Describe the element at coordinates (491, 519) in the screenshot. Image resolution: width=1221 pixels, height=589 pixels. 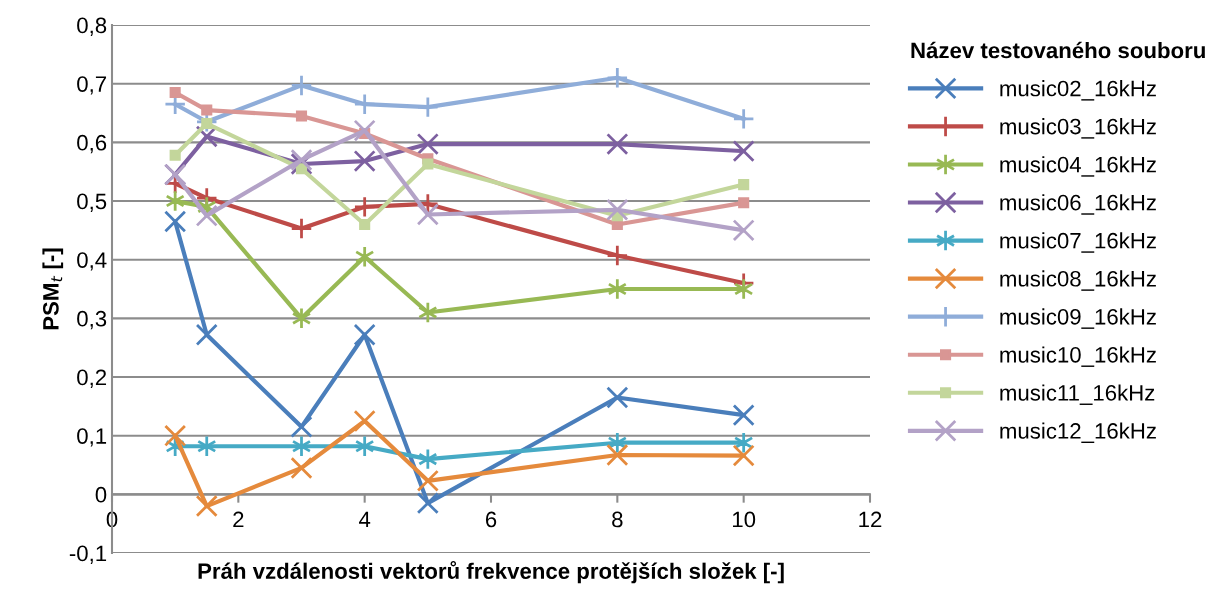
I see `x-tick-label: 6` at that location.